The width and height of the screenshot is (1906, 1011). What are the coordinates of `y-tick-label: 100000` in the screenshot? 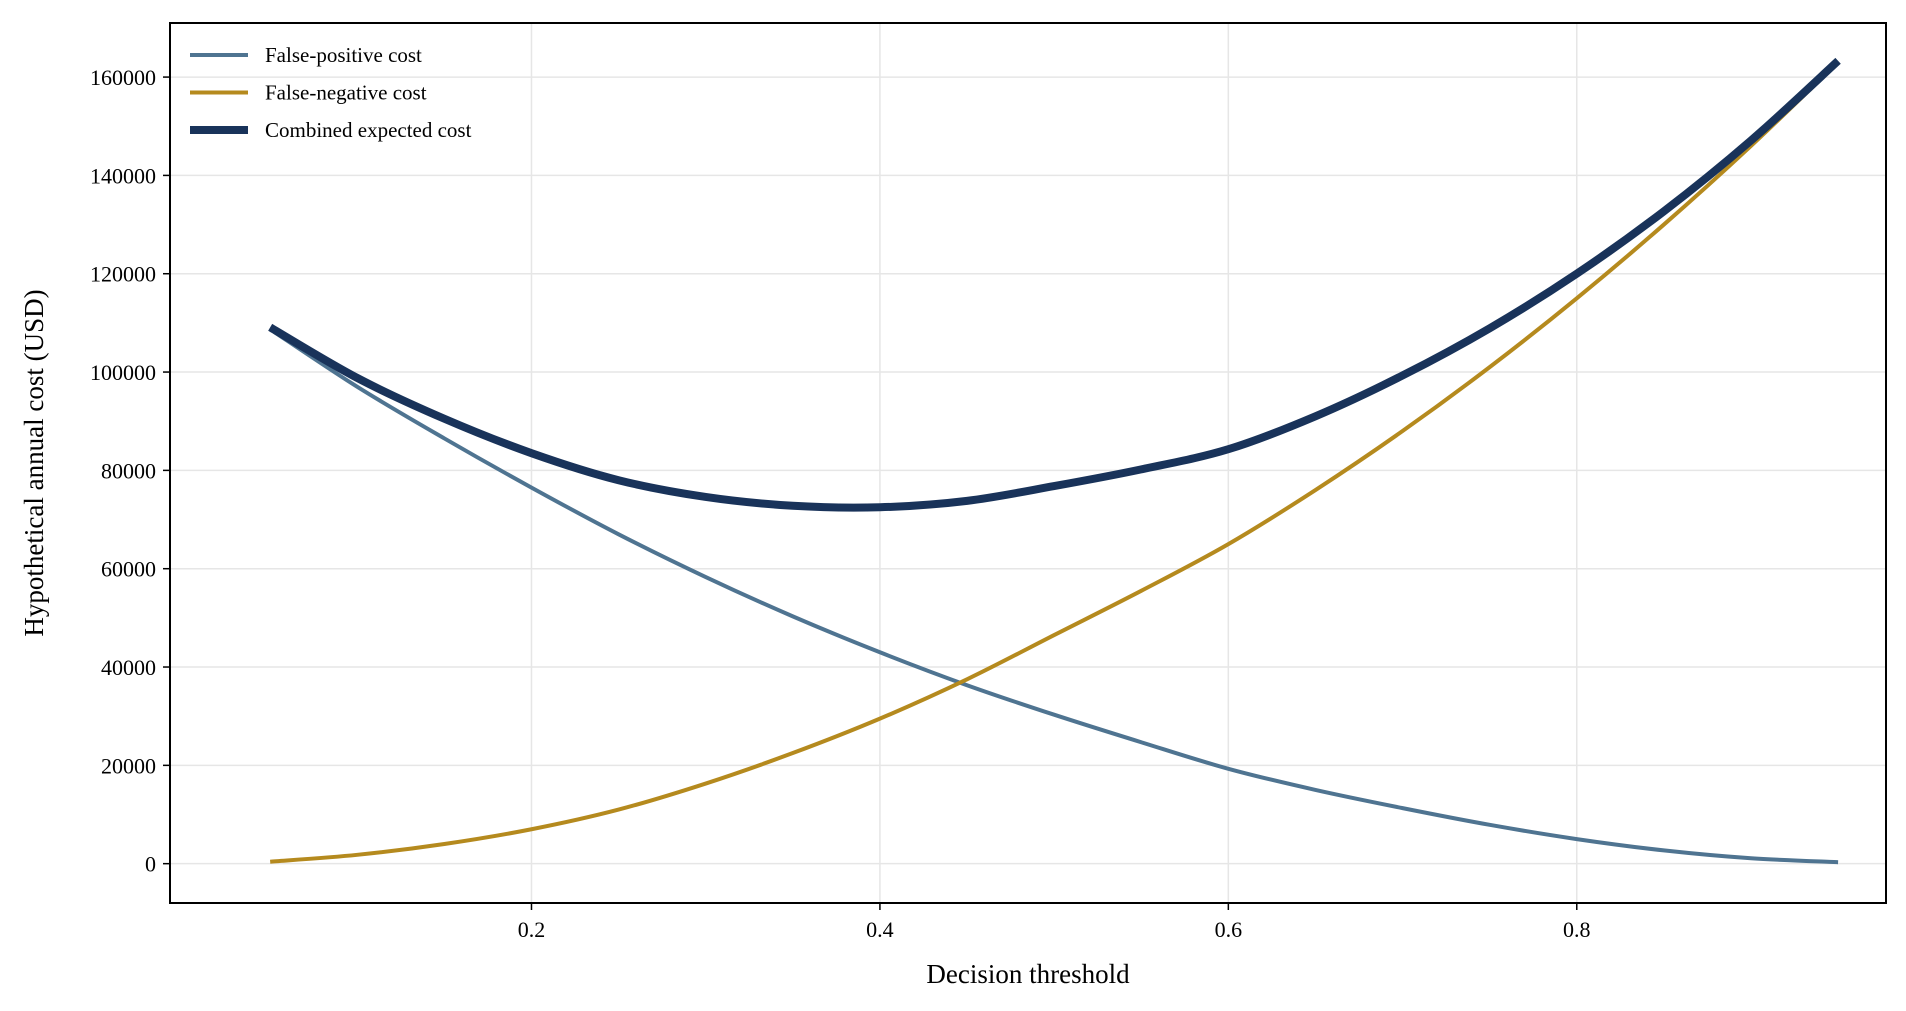 It's located at (123, 372).